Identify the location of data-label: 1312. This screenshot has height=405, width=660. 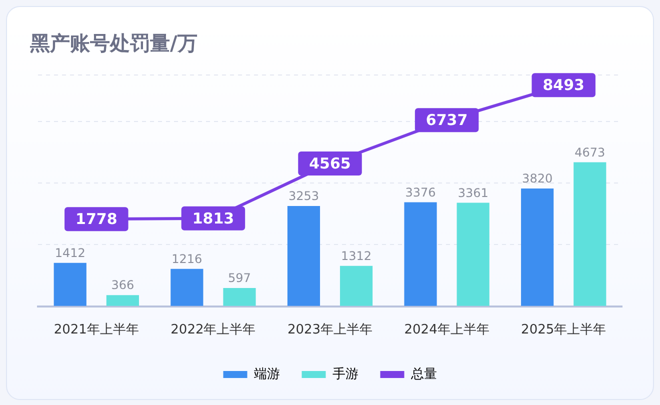
(356, 256).